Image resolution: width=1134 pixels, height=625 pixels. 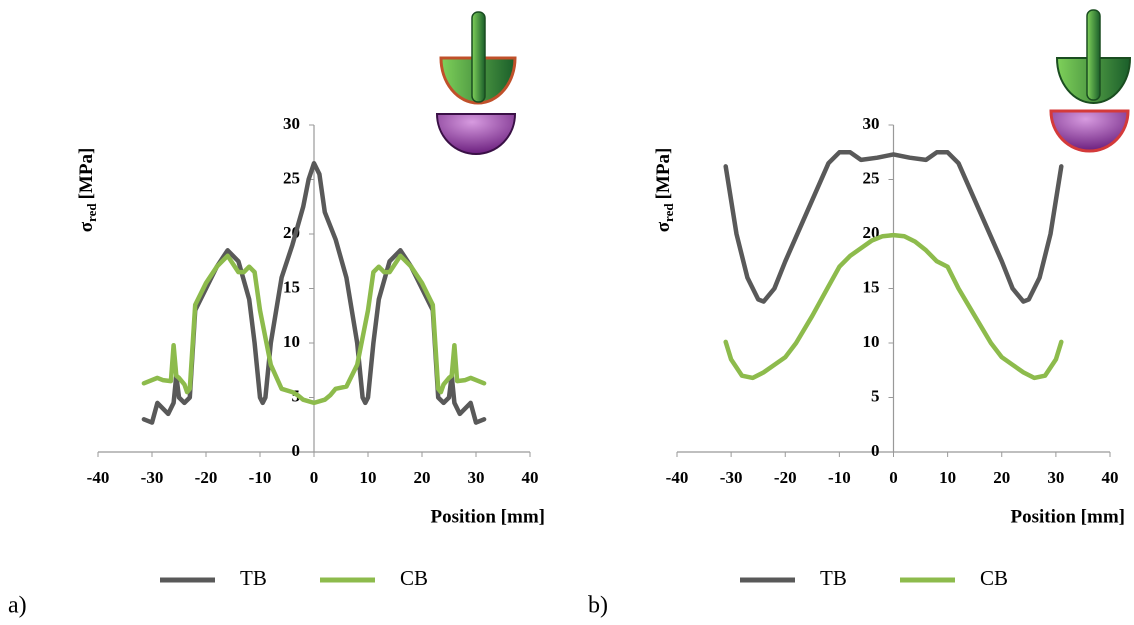 I want to click on panel-label: a), so click(x=17, y=606).